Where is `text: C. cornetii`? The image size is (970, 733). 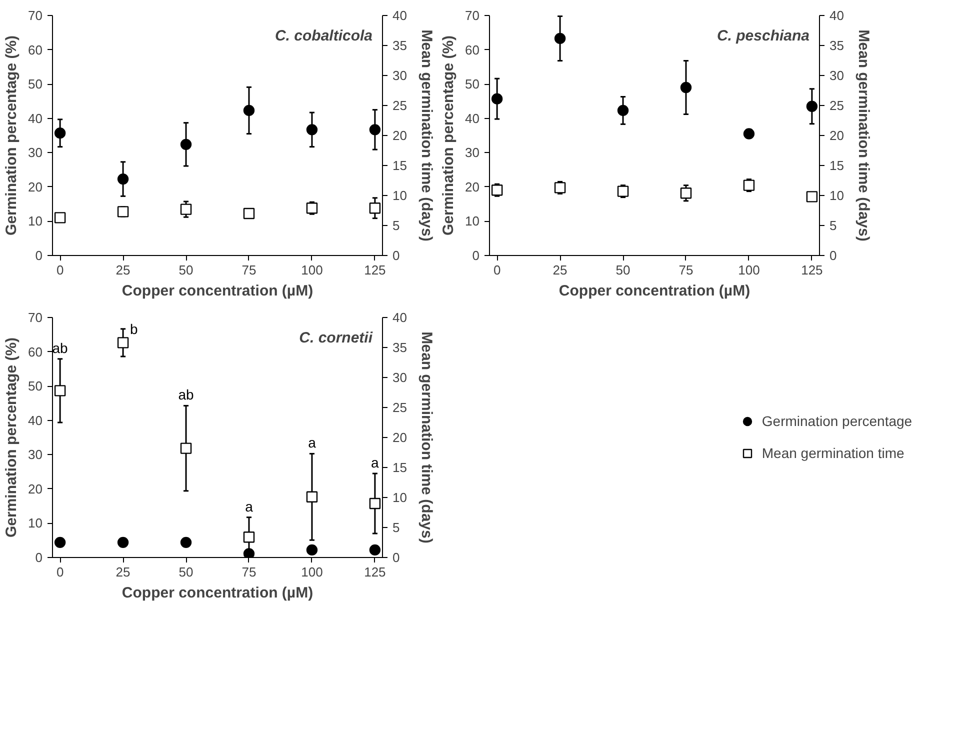
text: C. cornetii is located at coordinates (336, 338).